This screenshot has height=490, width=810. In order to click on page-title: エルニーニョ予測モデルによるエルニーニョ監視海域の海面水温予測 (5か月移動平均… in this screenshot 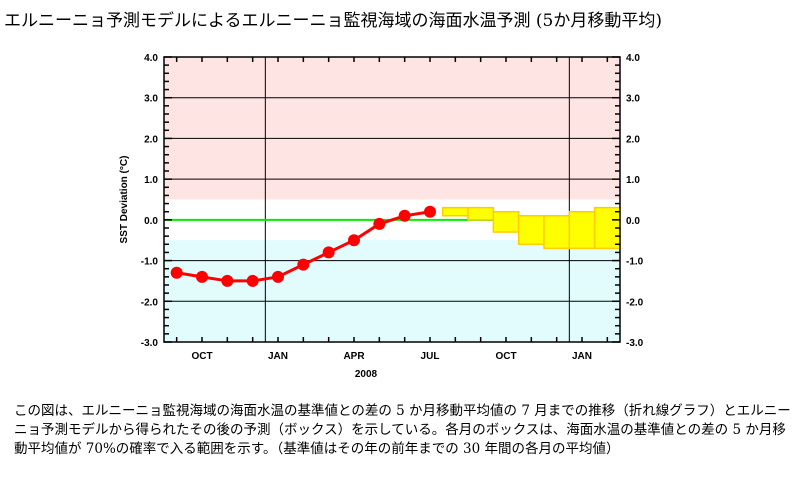, I will do `click(333, 21)`.